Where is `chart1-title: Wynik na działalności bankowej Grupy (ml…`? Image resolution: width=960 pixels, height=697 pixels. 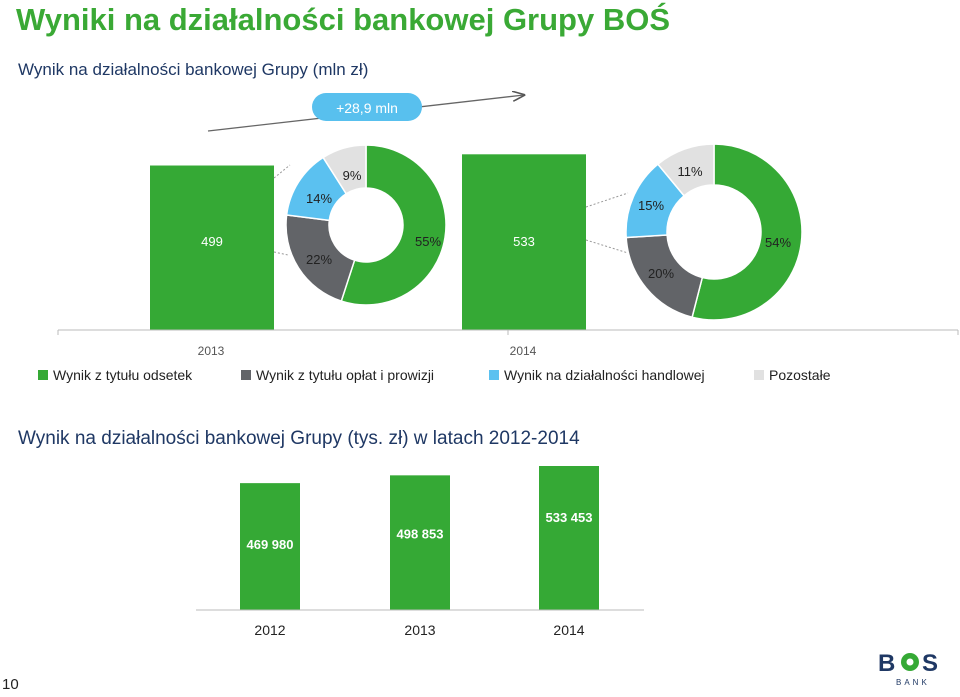 chart1-title: Wynik na działalności bankowej Grupy (ml… is located at coordinates (193, 69).